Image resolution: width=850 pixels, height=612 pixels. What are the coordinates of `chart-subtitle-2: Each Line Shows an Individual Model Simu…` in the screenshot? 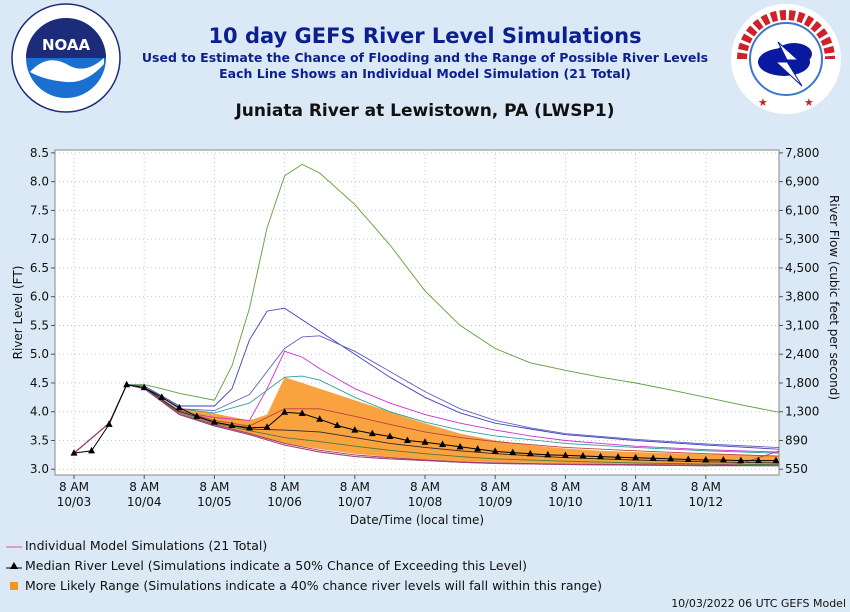 It's located at (425, 73).